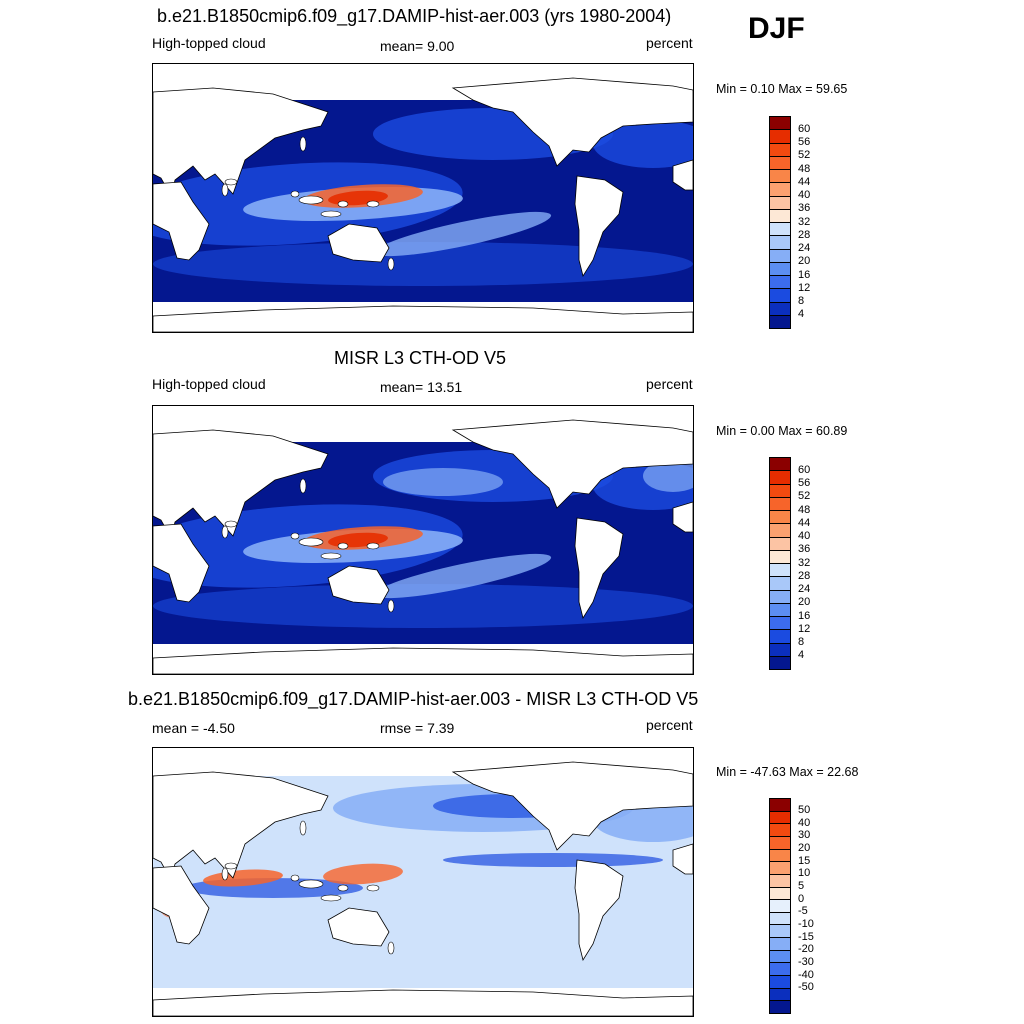 This screenshot has height=1024, width=1024. I want to click on panel-2-title: MISR L3 CTH-OD V5, so click(420, 358).